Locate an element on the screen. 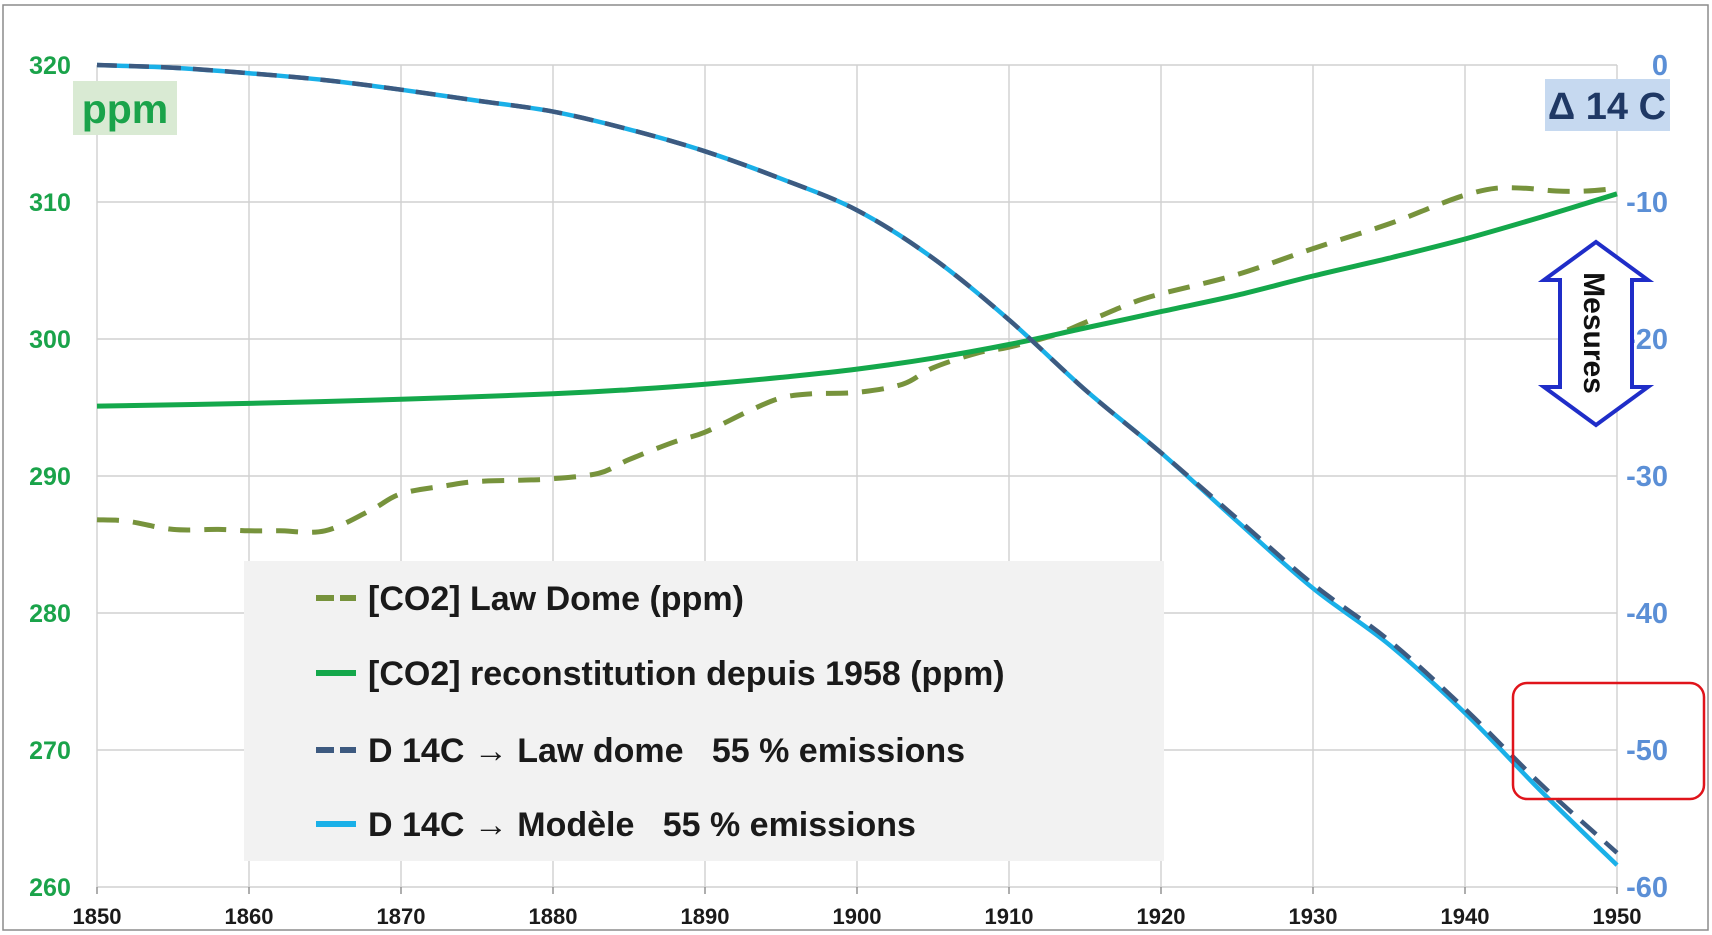 The image size is (1712, 935). x-tick-label: 1910 is located at coordinates (1009, 916).